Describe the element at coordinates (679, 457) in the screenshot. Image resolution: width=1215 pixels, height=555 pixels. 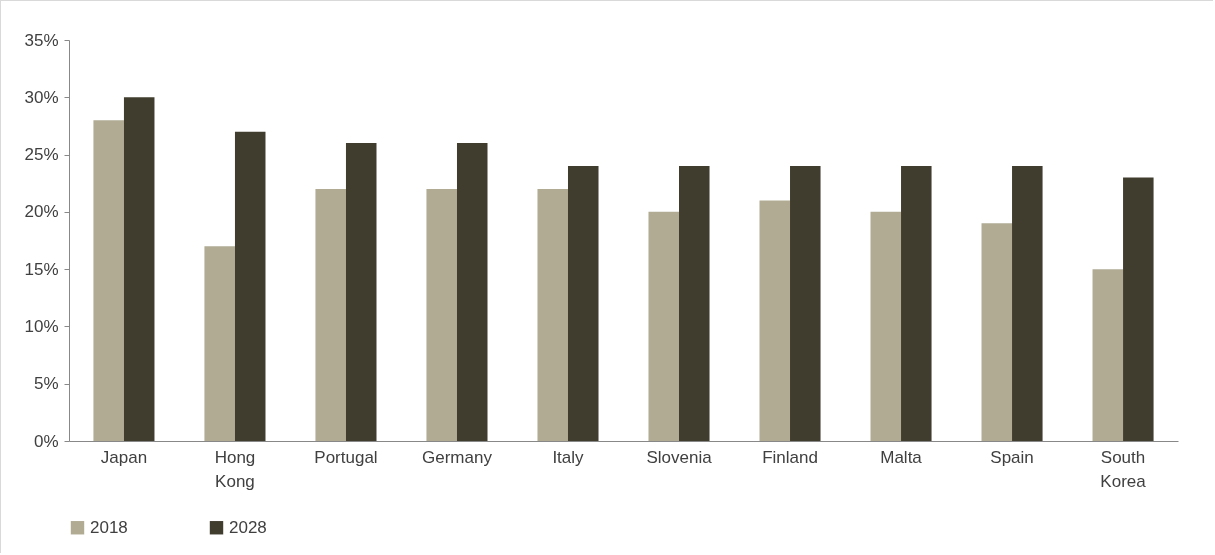
I see `x-tick-label: Slovenia` at that location.